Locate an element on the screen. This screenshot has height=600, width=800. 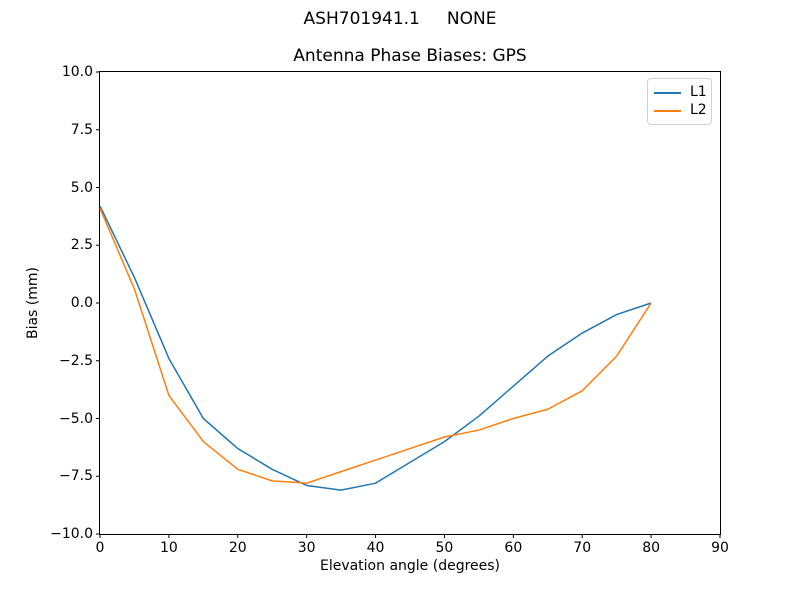
legend-entry-l2: L2 is located at coordinates (680, 110).